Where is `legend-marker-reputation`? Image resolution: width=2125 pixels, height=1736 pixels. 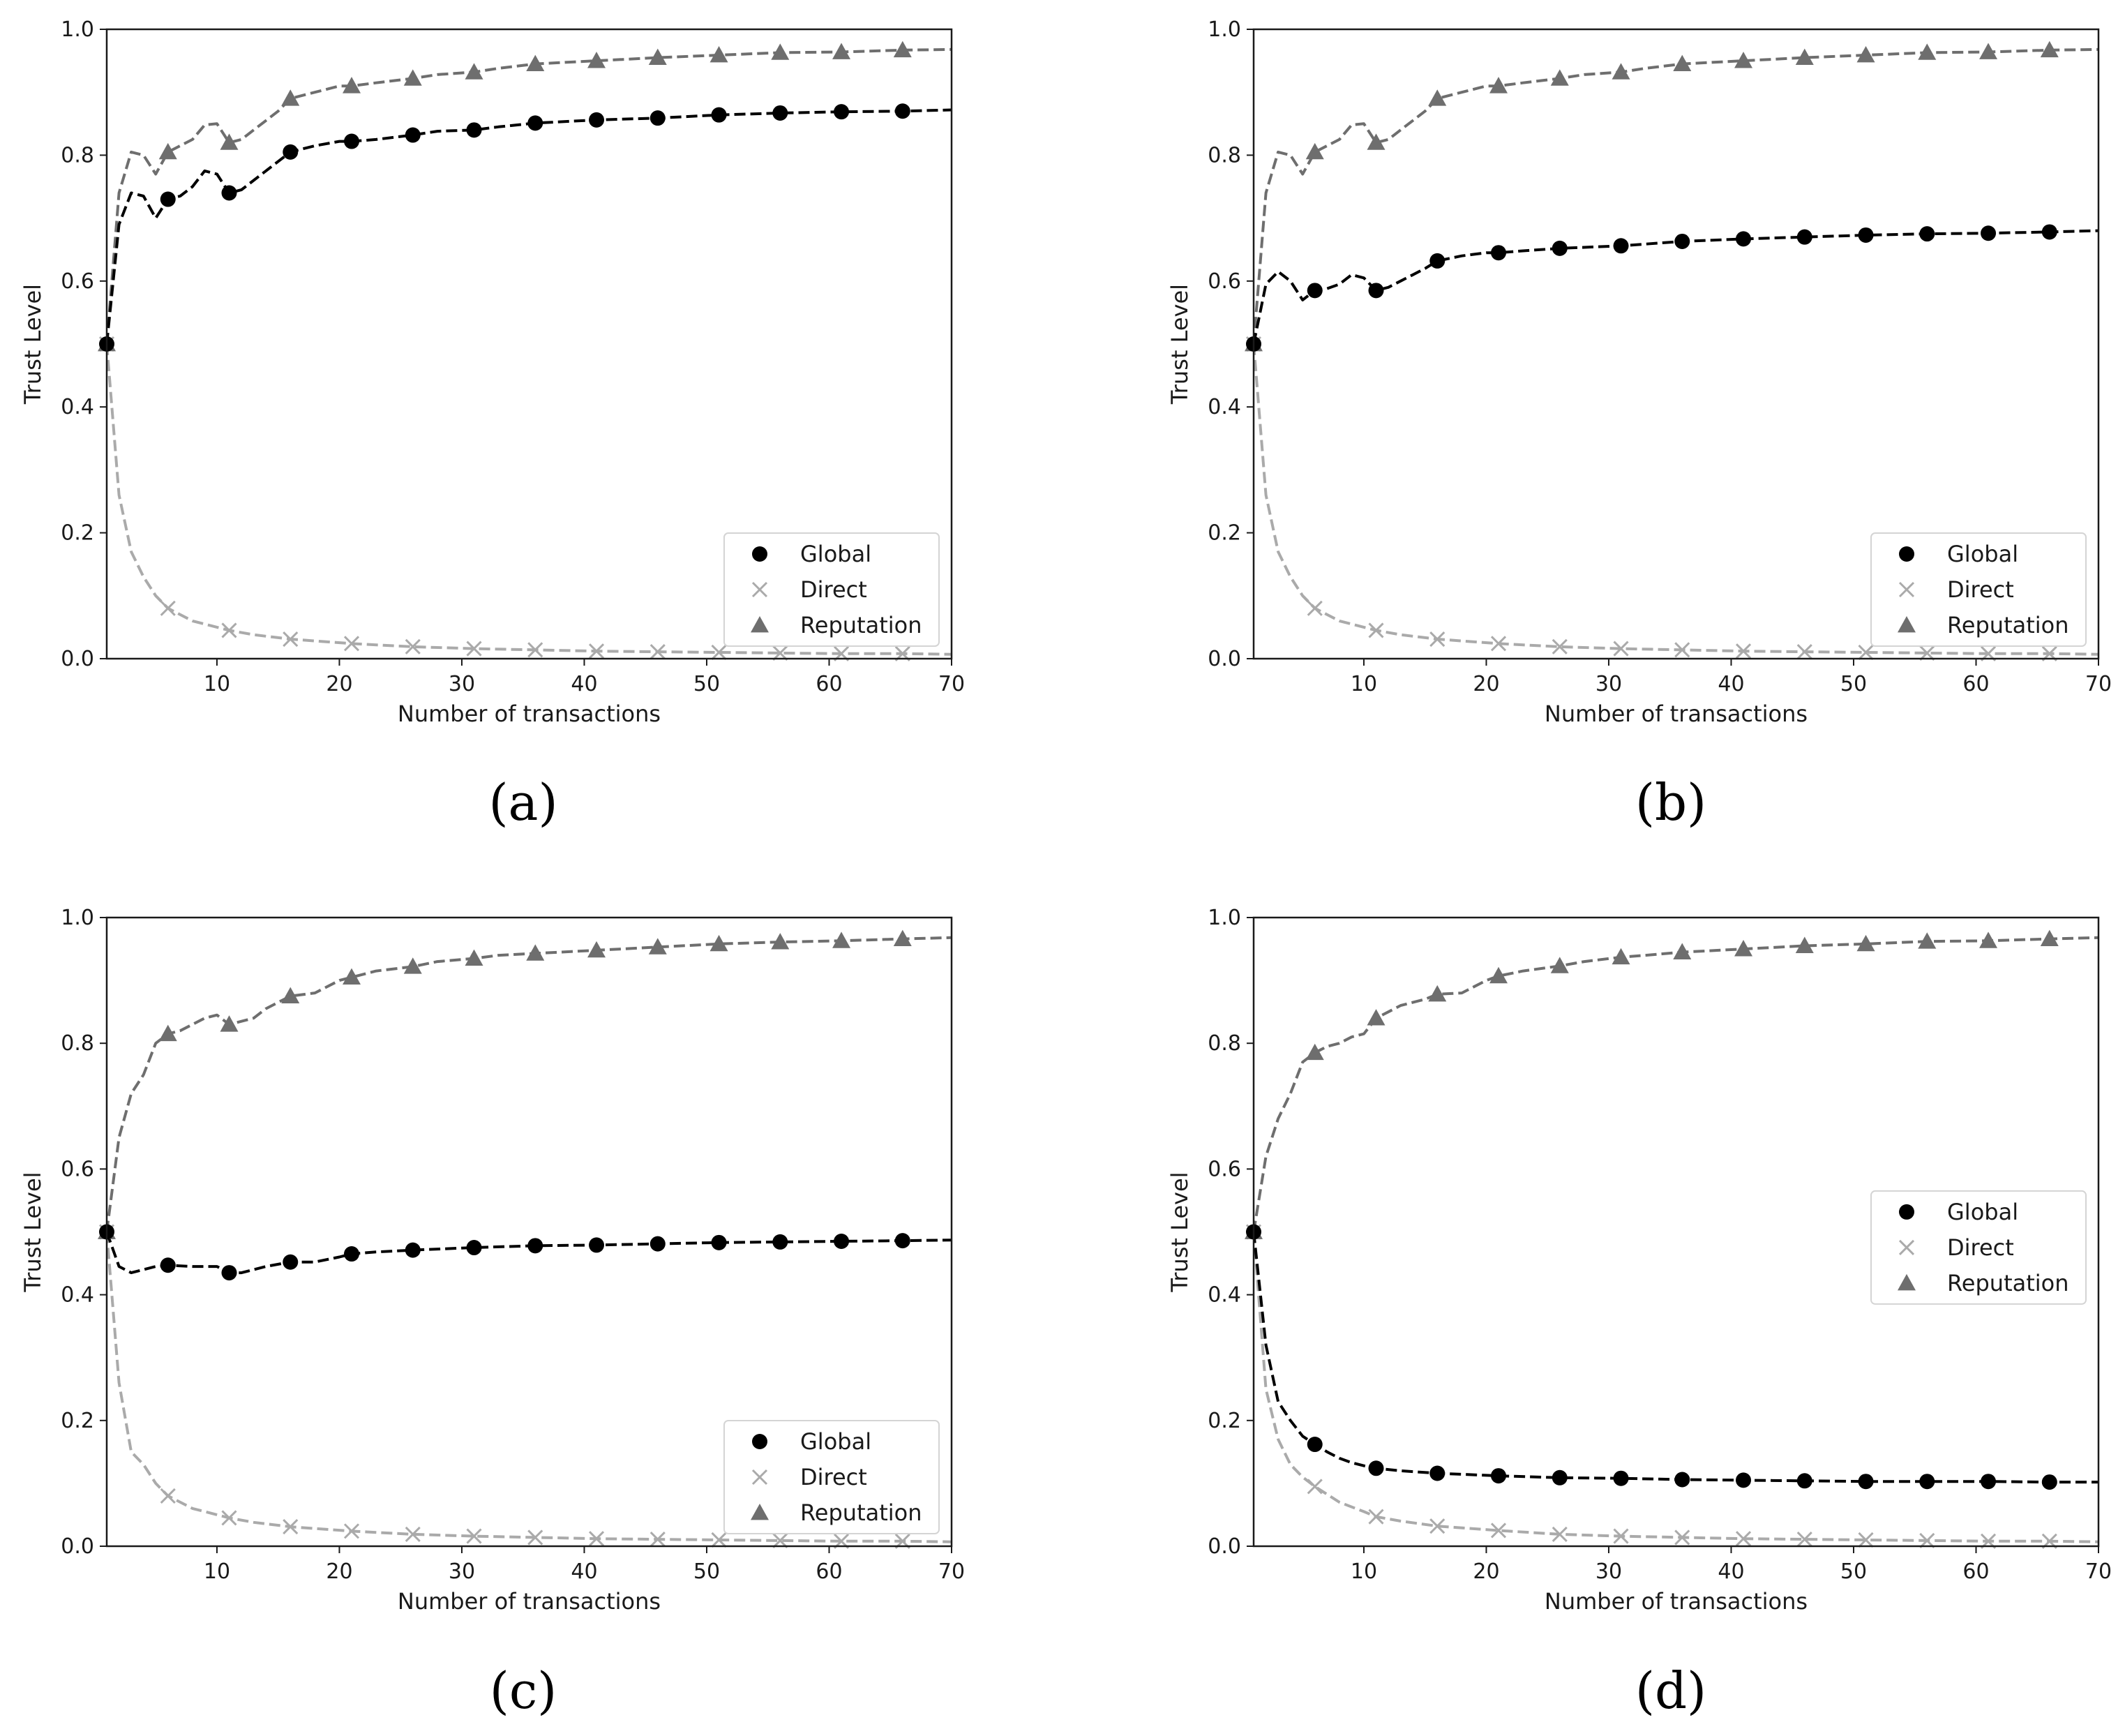
legend-marker-reputation is located at coordinates (1907, 1282).